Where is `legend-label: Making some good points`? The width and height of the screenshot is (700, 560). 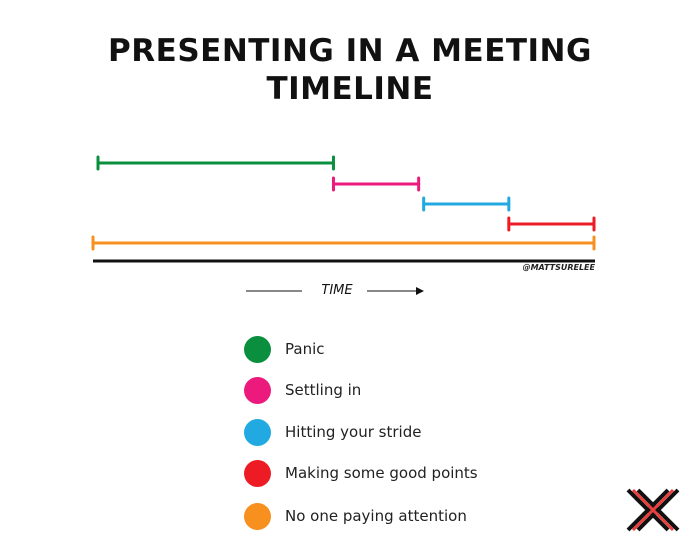 legend-label: Making some good points is located at coordinates (381, 473).